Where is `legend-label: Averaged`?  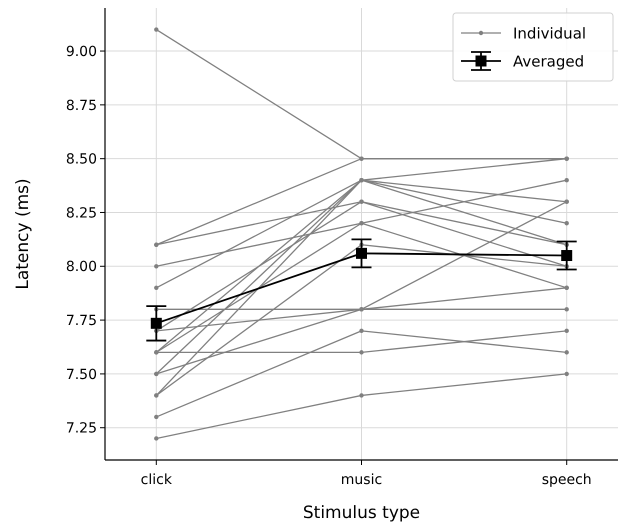
legend-label: Averaged is located at coordinates (548, 61).